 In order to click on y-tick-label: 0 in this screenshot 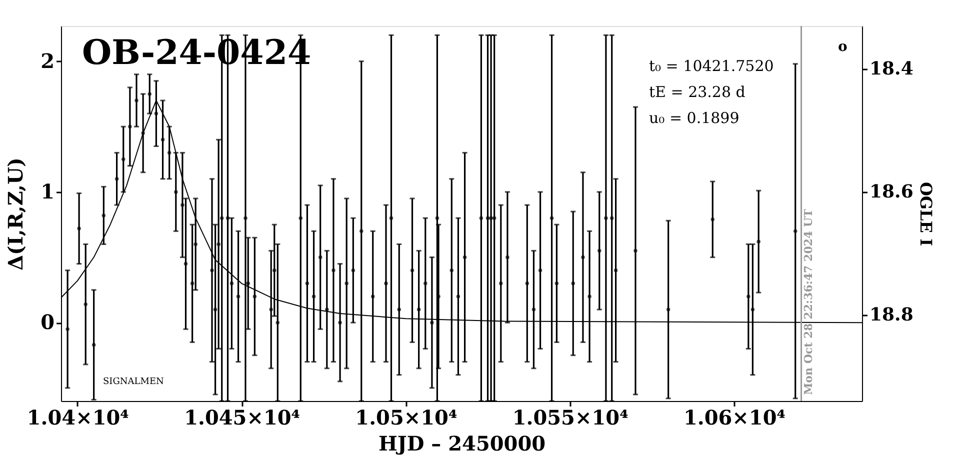, I will do `click(47, 322)`.